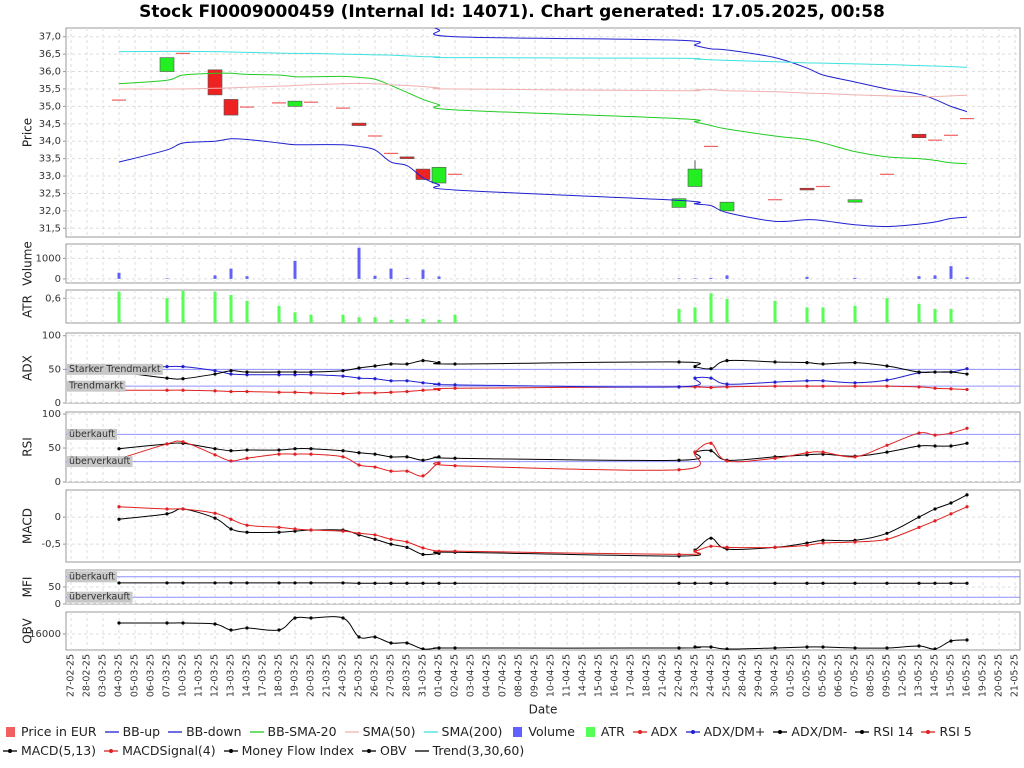  Describe the element at coordinates (946, 731) in the screenshot. I see `legend-item: RSI 5` at that location.